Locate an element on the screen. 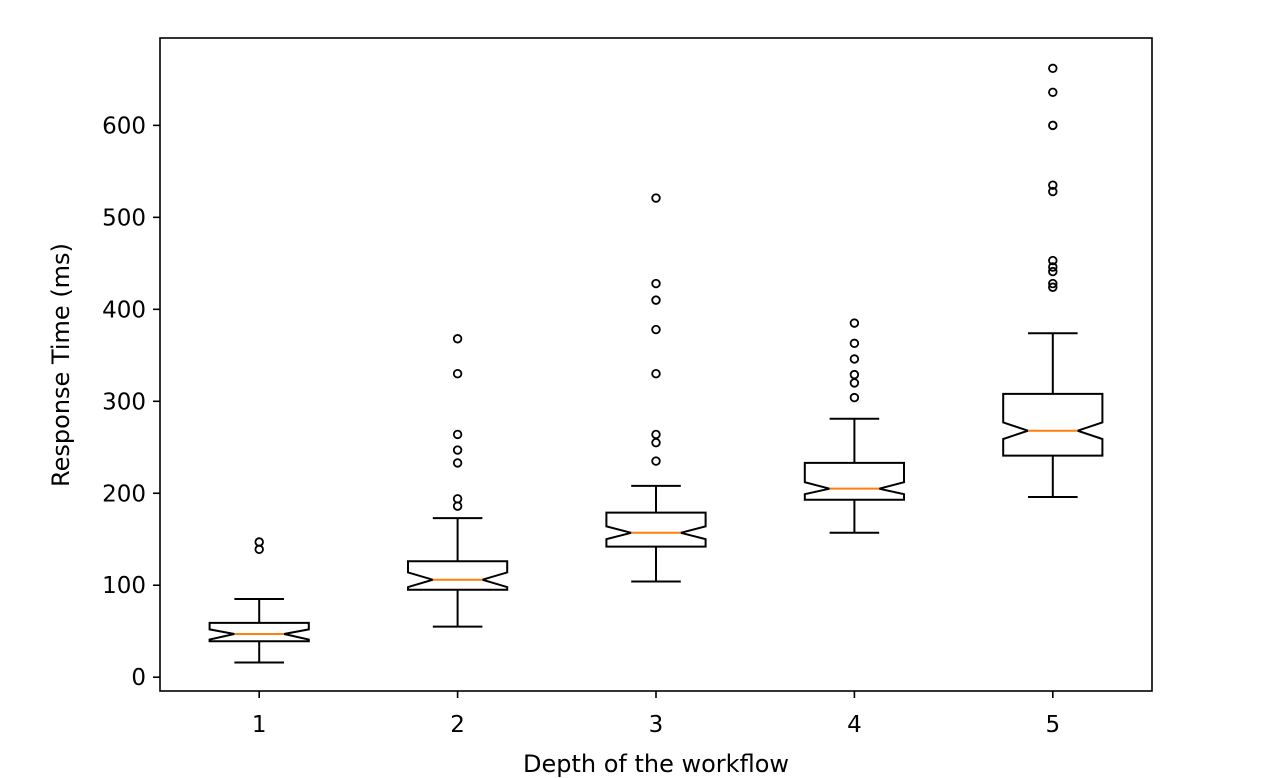 The width and height of the screenshot is (1280, 778). x-axis-ticks: 1 2 3 4 5 is located at coordinates (656, 714).